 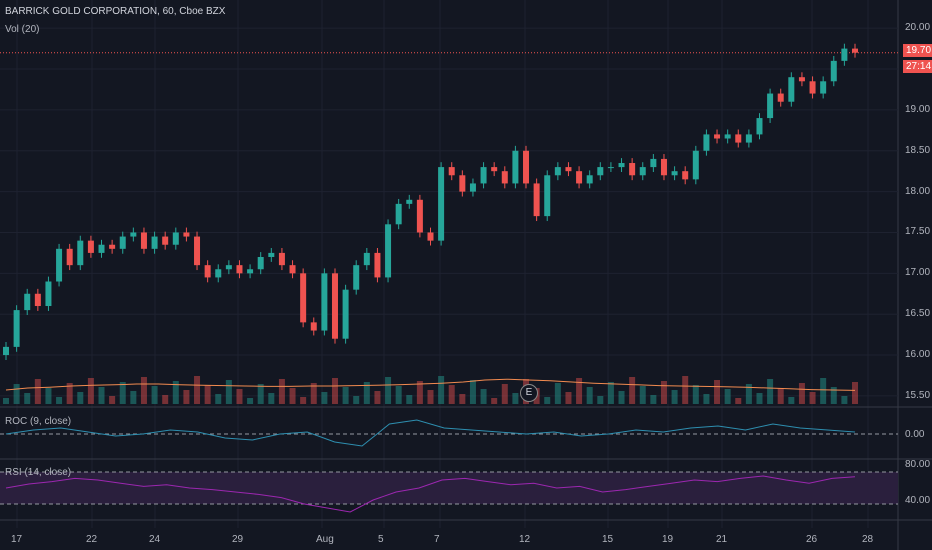 What do you see at coordinates (22, 29) in the screenshot?
I see `volume-indicator-label: Vol (20)` at bounding box center [22, 29].